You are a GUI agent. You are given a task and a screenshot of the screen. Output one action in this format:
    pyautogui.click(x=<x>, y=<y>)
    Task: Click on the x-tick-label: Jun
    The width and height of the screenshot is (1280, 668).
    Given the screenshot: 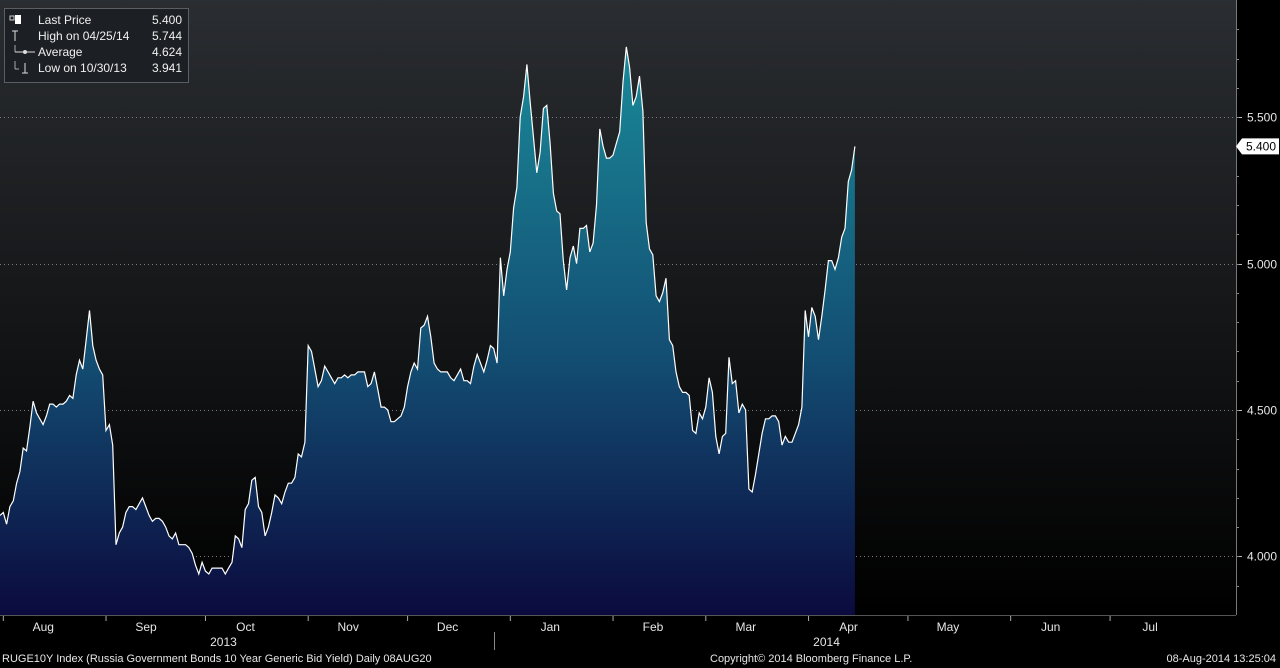 What is the action you would take?
    pyautogui.click(x=1050, y=627)
    